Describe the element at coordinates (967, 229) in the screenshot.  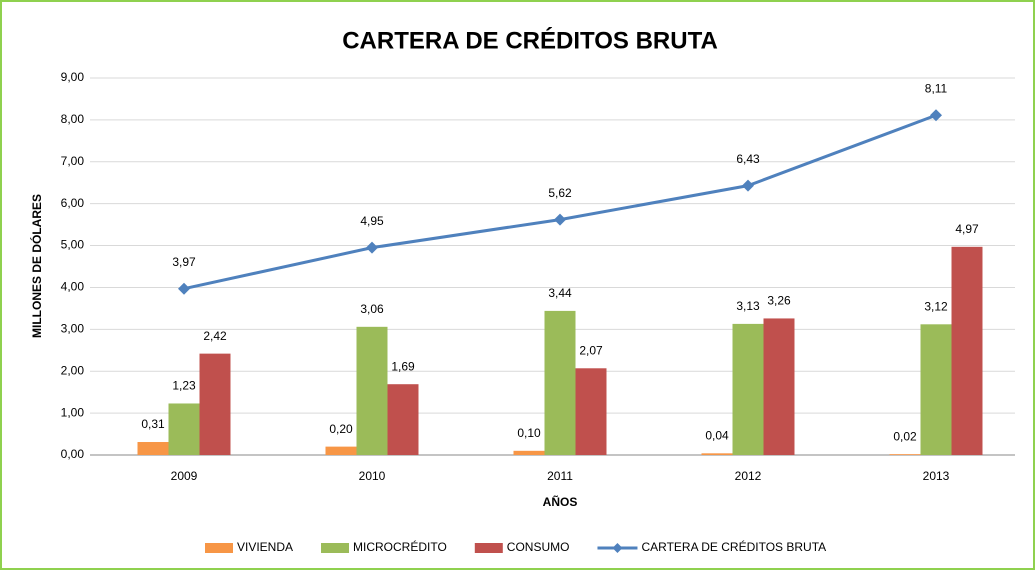
I see `data-label: 4,97` at that location.